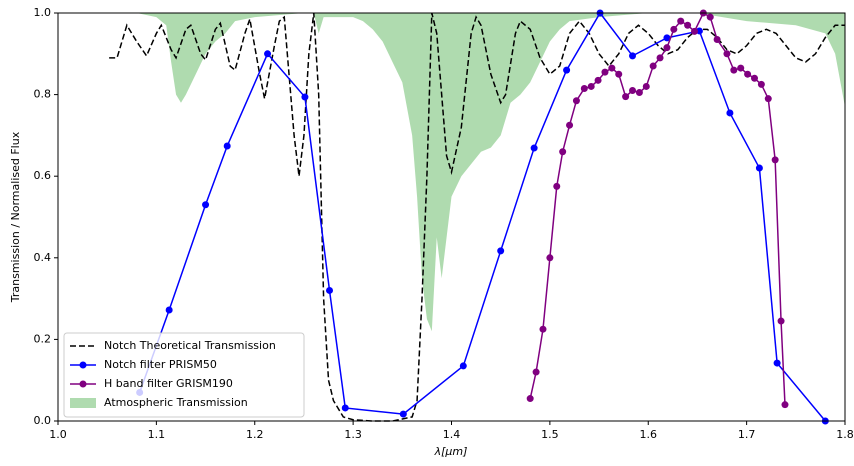 This screenshot has height=466, width=854. Describe the element at coordinates (845, 434) in the screenshot. I see `x-tick-label: 1.8` at that location.